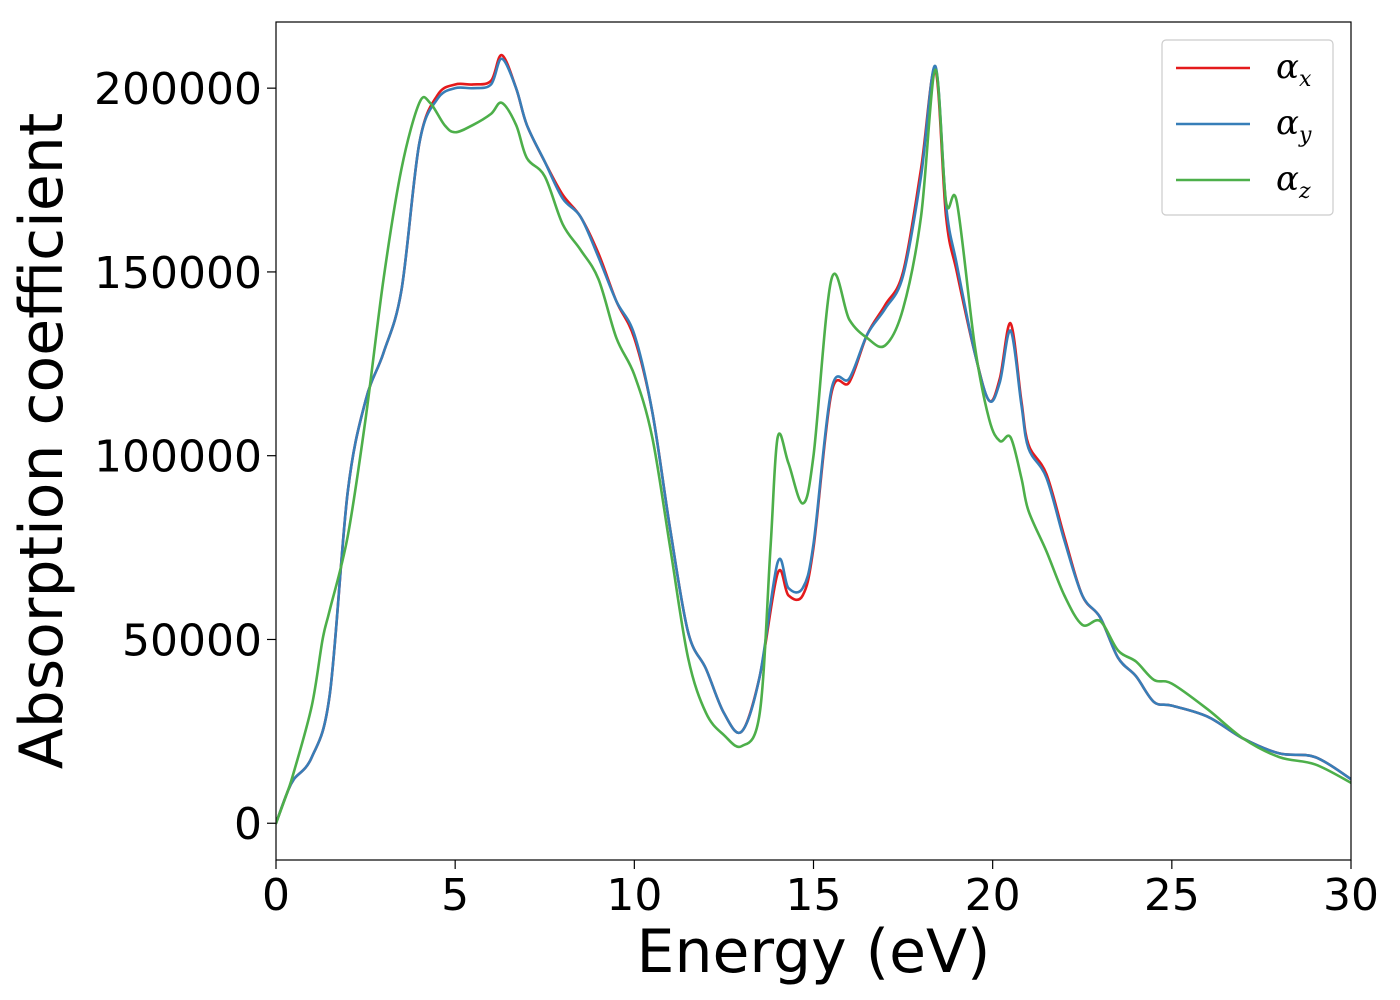 This screenshot has height=1000, width=1400. I want to click on y-tick-label: 200000, so click(178, 89).